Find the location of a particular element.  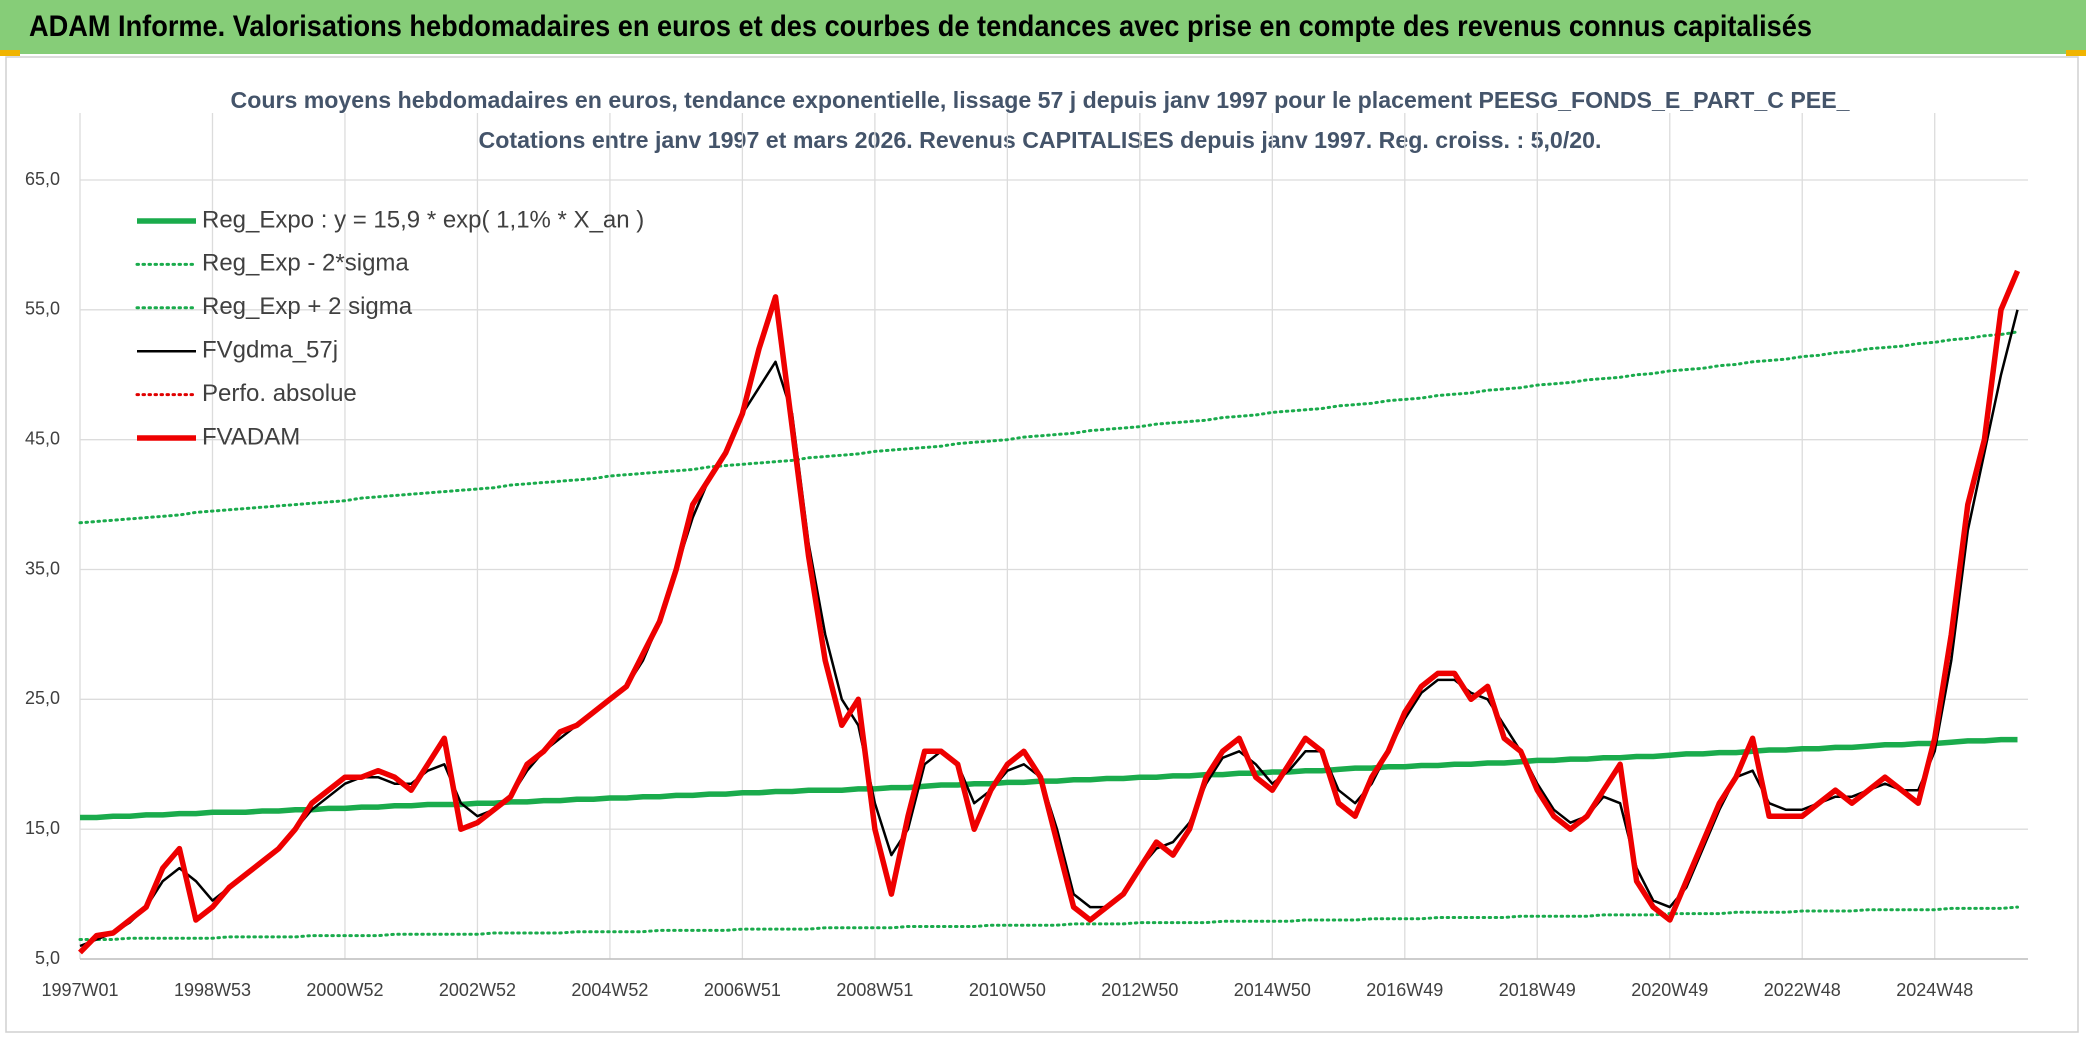

legend-label: FVADAM is located at coordinates (251, 436).